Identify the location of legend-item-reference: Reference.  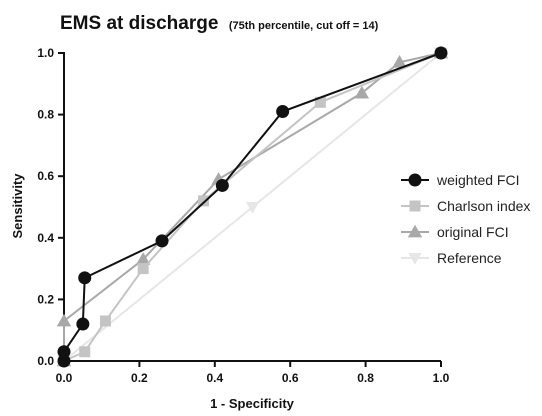
(451, 258).